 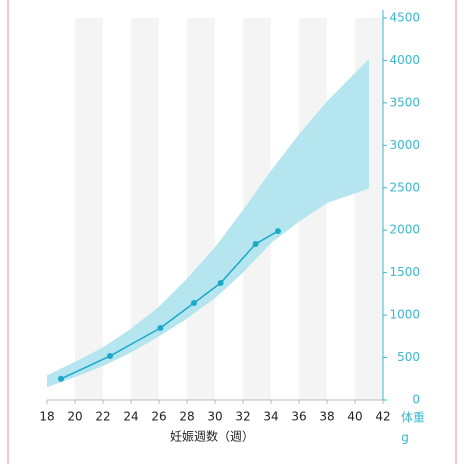 I want to click on y-axis-label: 体重, so click(x=413, y=418).